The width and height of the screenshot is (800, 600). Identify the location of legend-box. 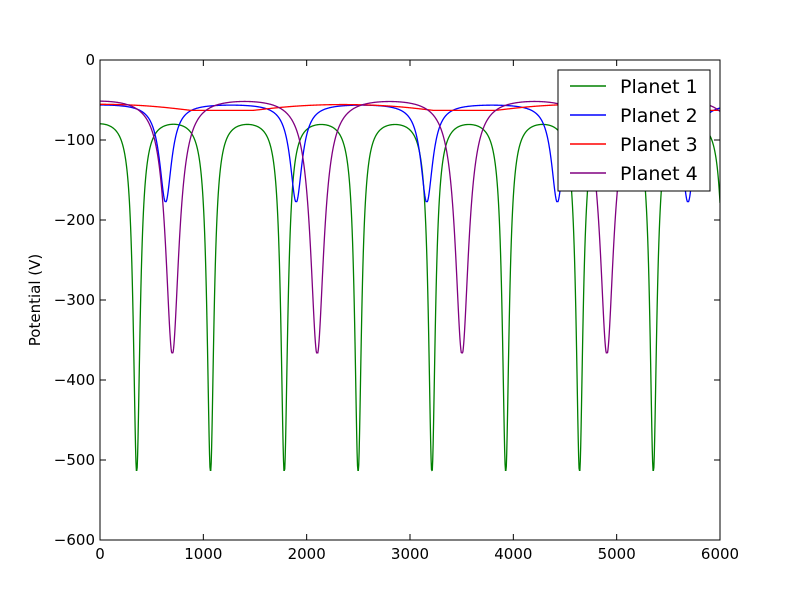
(634, 130).